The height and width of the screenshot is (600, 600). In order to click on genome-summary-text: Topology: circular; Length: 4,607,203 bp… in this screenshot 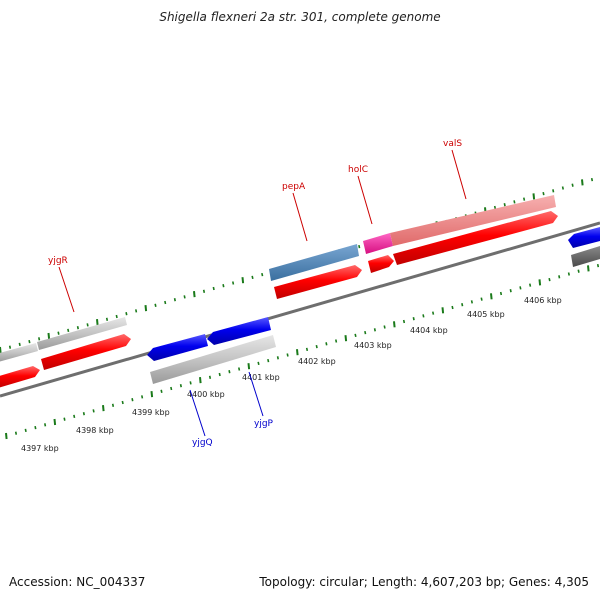, I will do `click(424, 582)`.